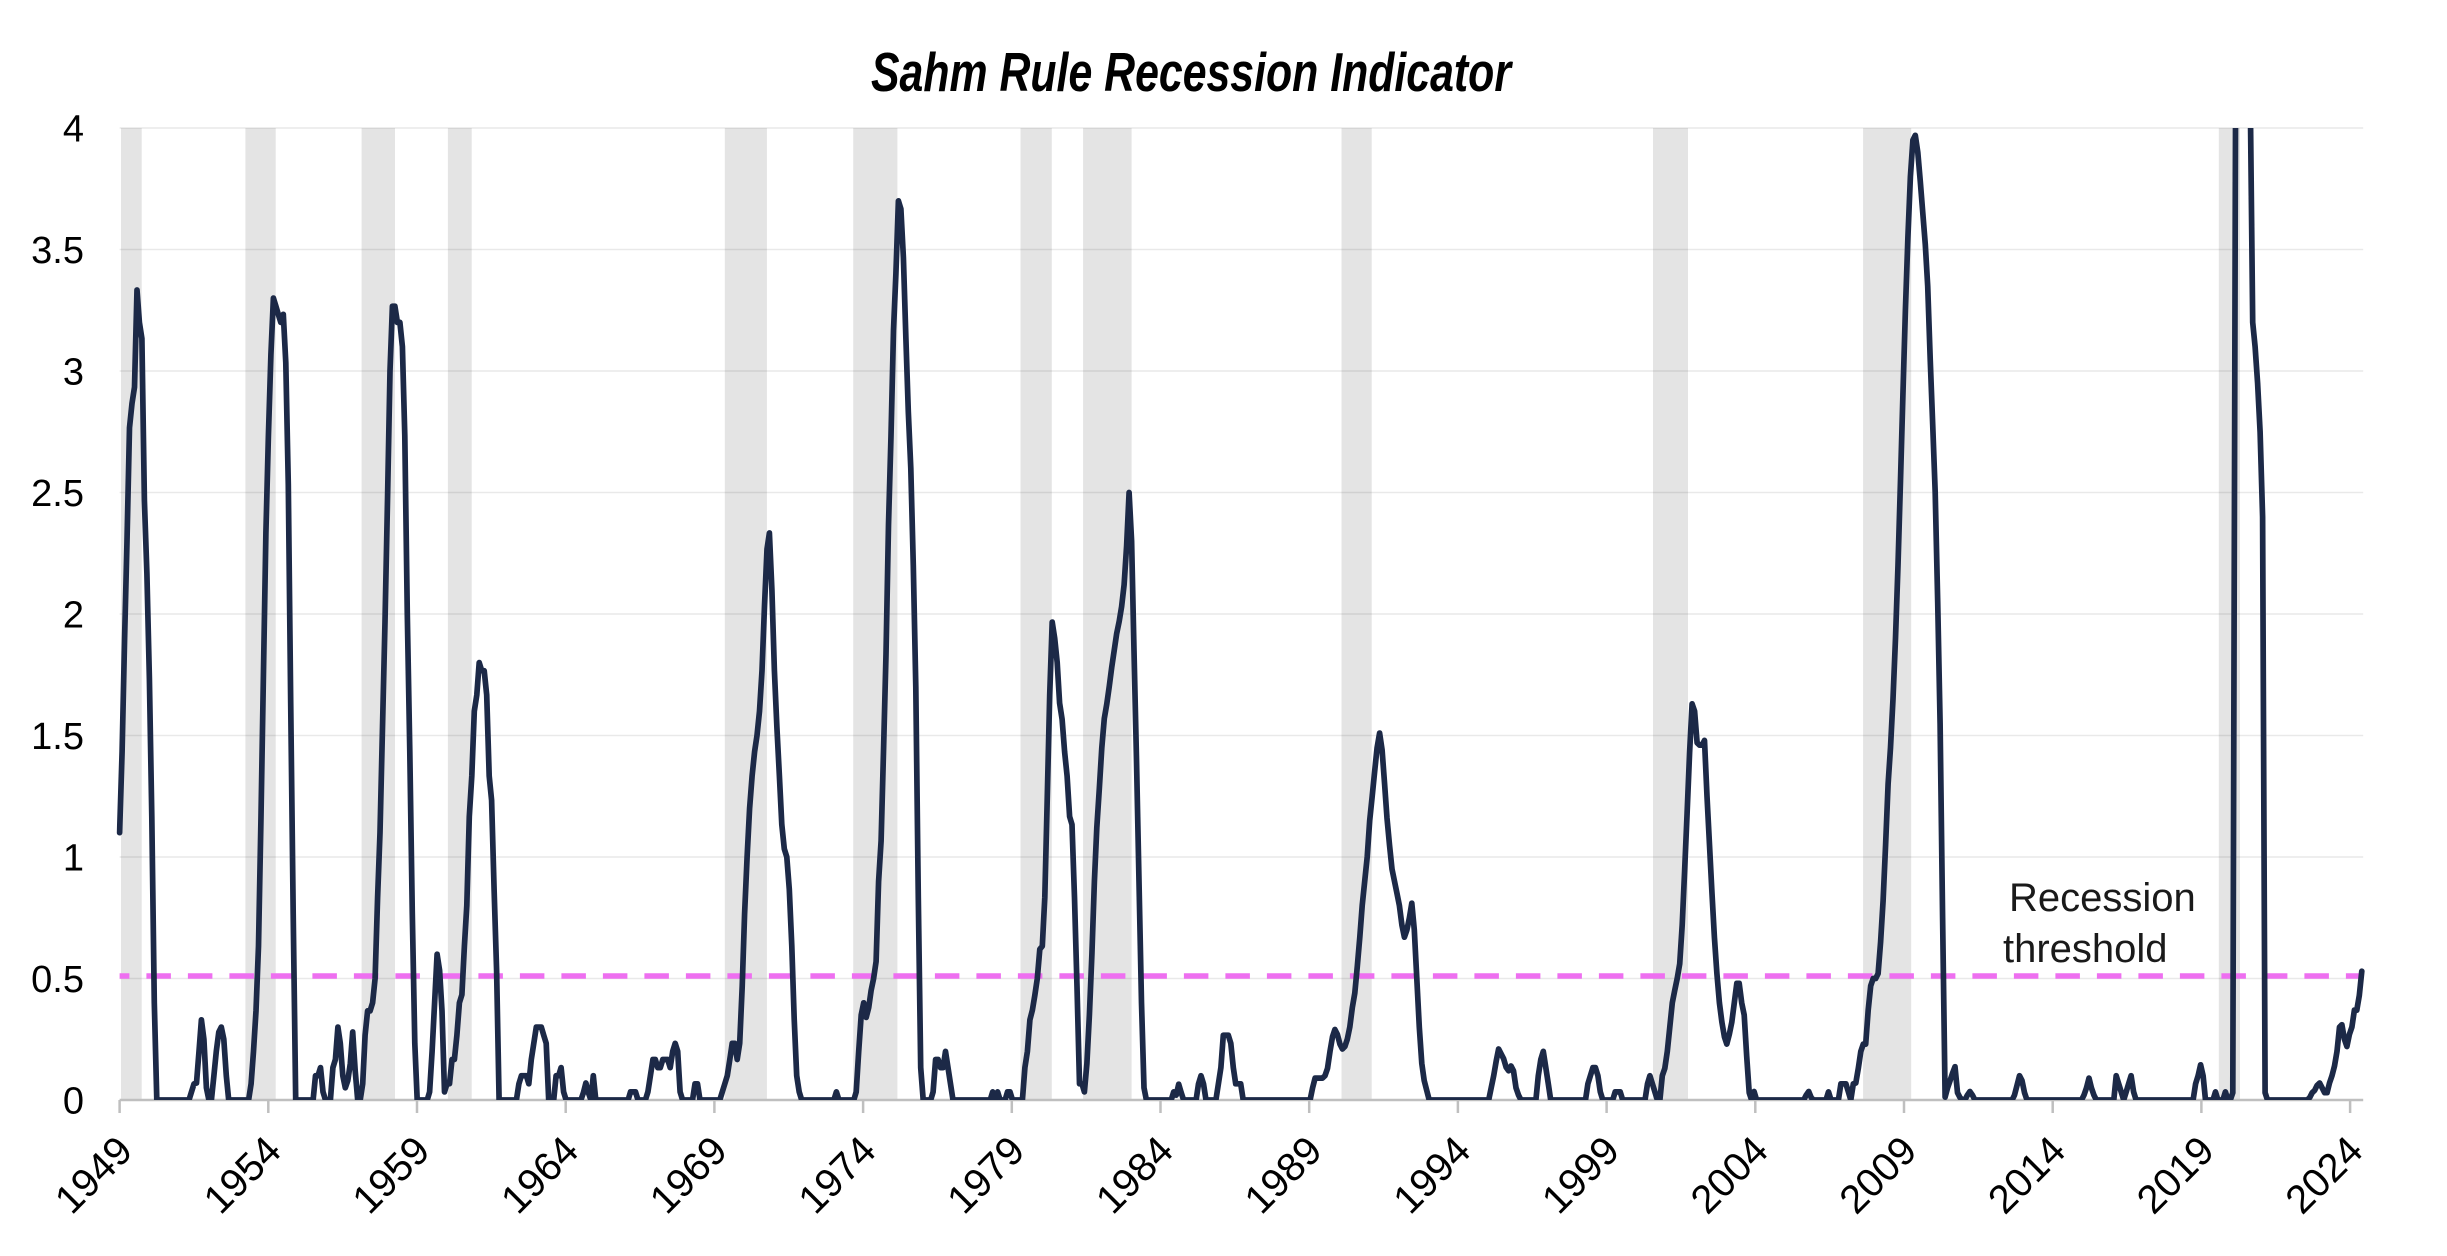  I want to click on svg-text: 1, so click(73, 858).